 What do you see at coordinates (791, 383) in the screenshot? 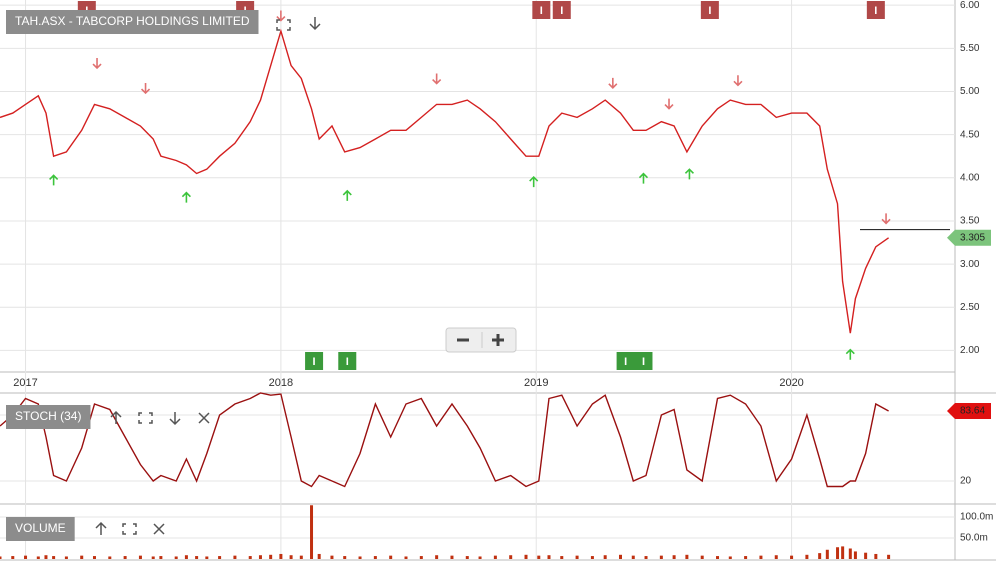
I see `x-tick-label: 2020` at bounding box center [791, 383].